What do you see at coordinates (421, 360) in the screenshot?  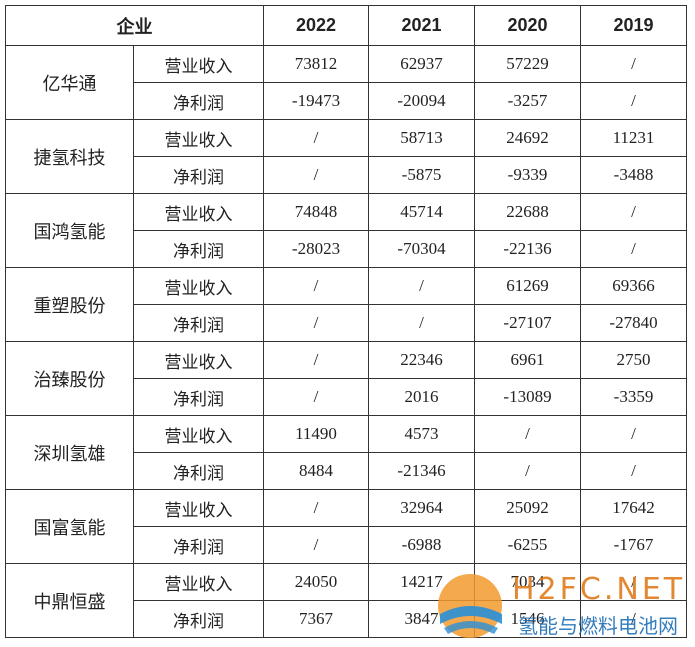 I see `value-cell: 22346` at bounding box center [421, 360].